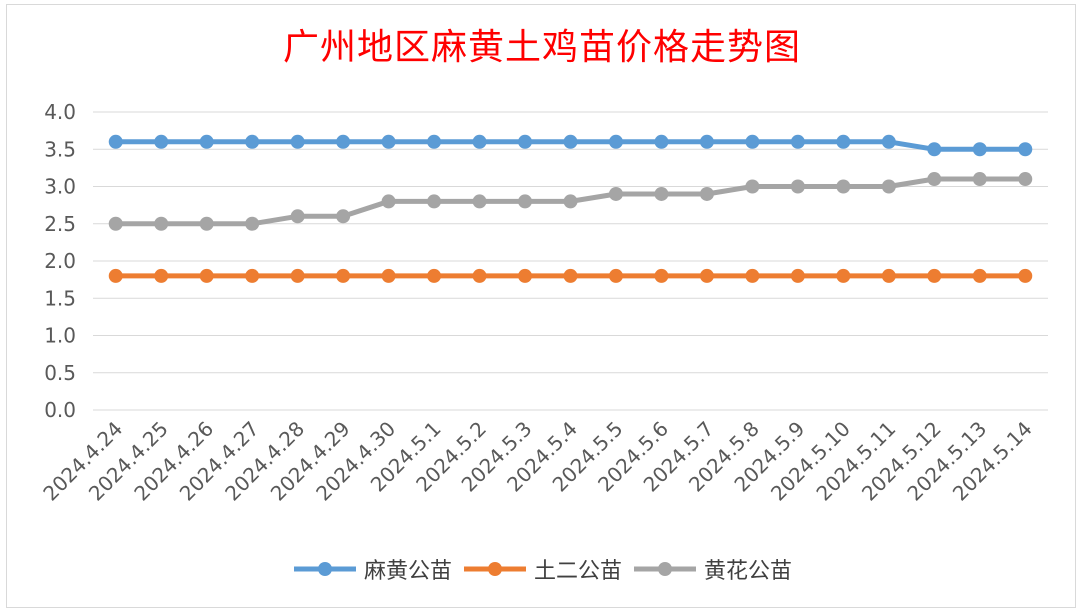  I want to click on y-tick-label: 3.0, so click(60, 187).